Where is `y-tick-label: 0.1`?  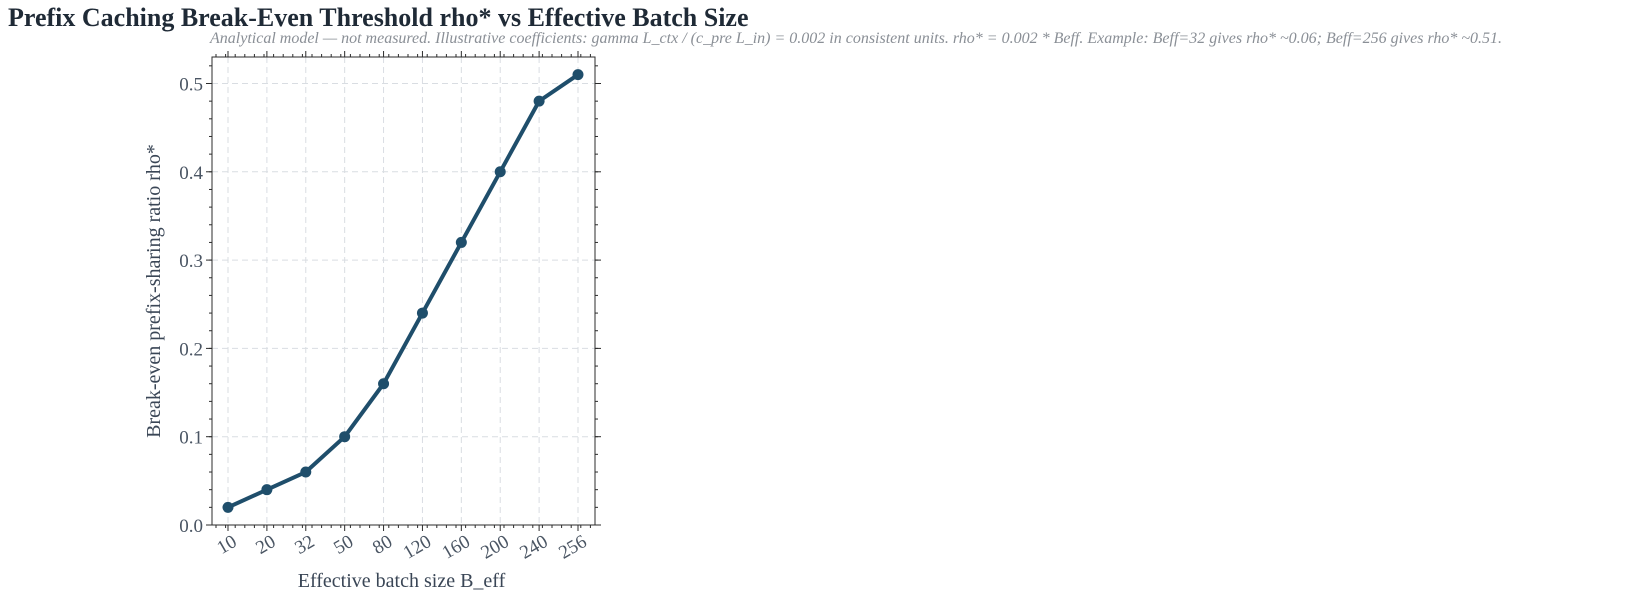 y-tick-label: 0.1 is located at coordinates (191, 438).